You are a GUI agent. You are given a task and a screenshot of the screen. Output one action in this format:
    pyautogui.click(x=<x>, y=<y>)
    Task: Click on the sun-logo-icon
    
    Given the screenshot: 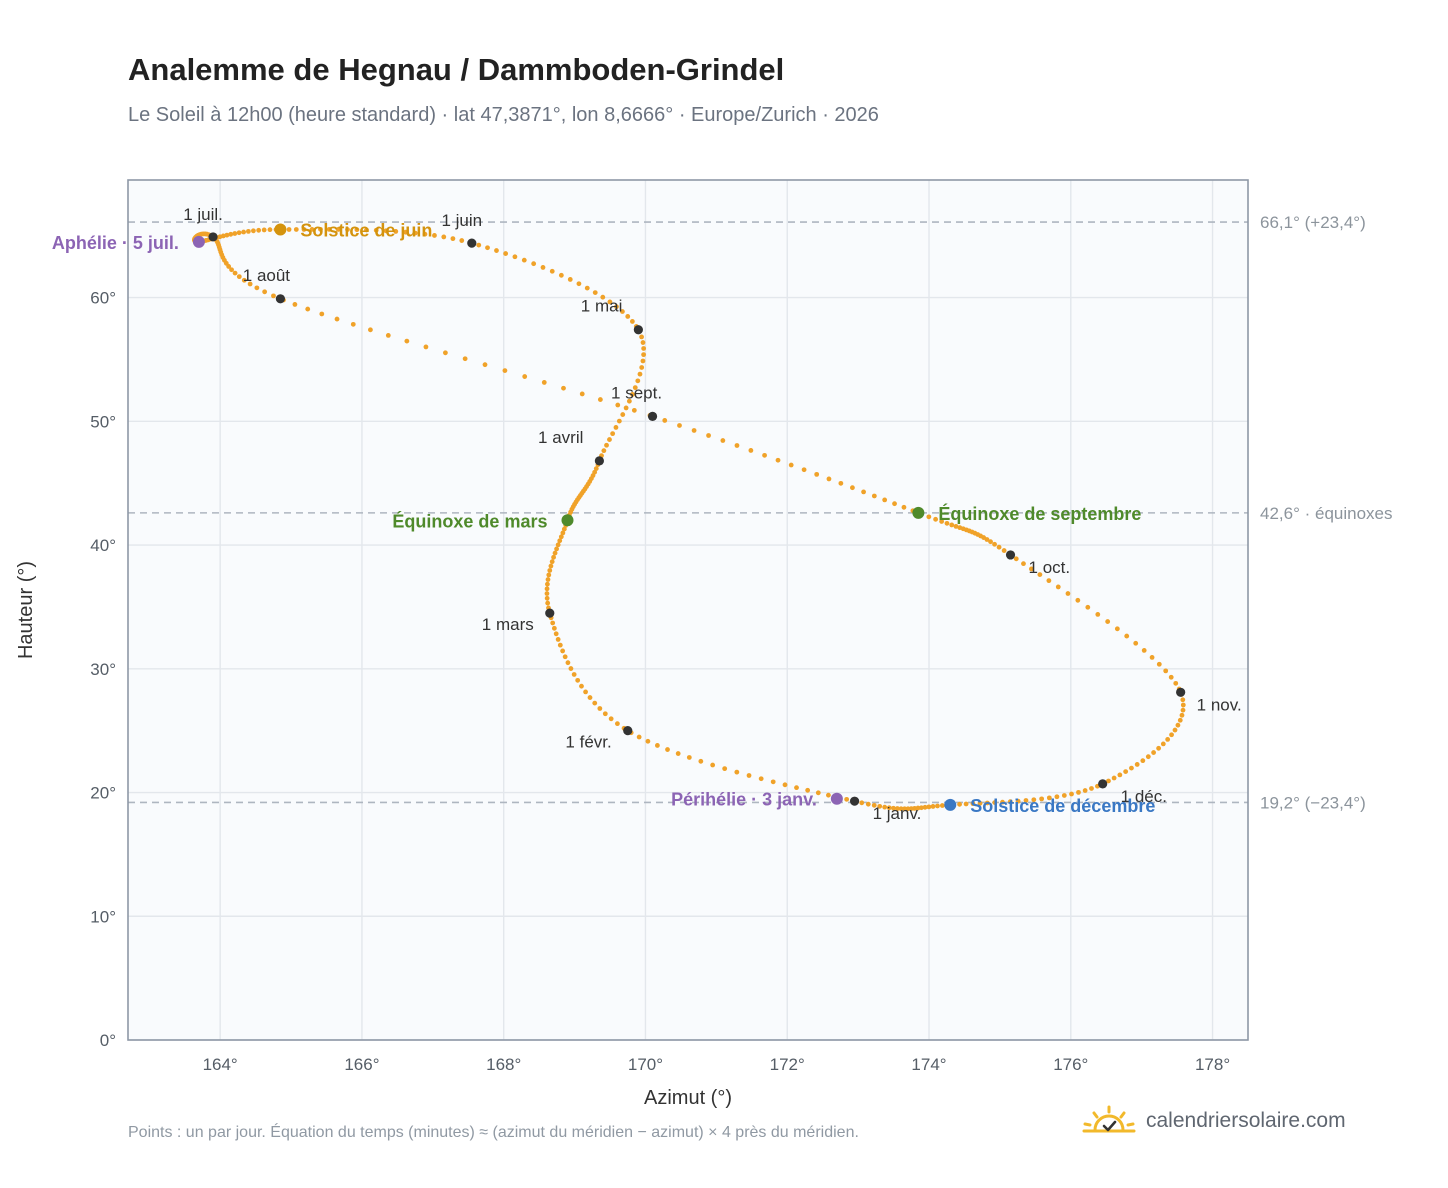 What is the action you would take?
    pyautogui.click(x=1109, y=1119)
    